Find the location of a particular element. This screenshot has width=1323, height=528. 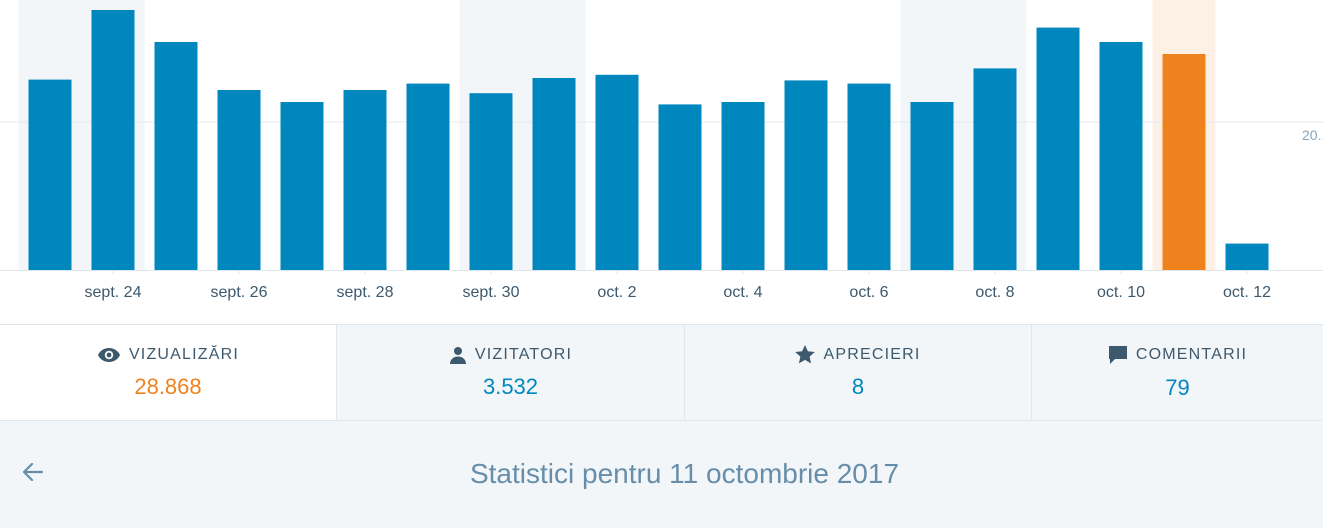

x-tick-label: oct. 6 is located at coordinates (868, 292).